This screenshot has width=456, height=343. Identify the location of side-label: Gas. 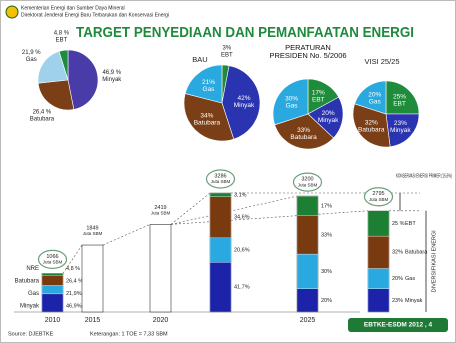
(410, 279).